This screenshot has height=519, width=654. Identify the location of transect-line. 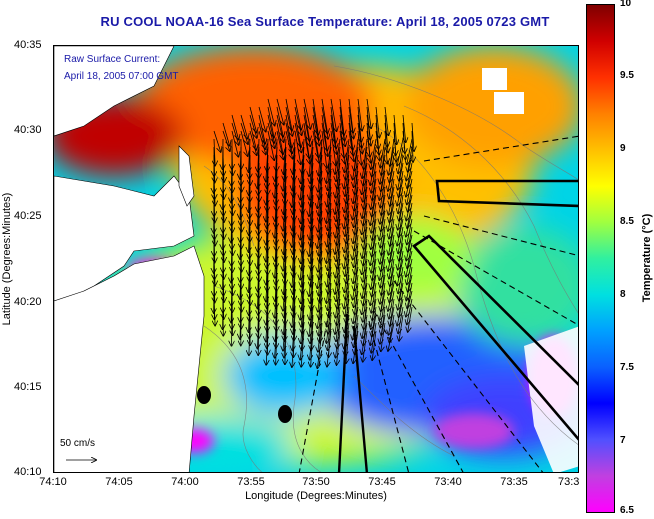
(360, 398).